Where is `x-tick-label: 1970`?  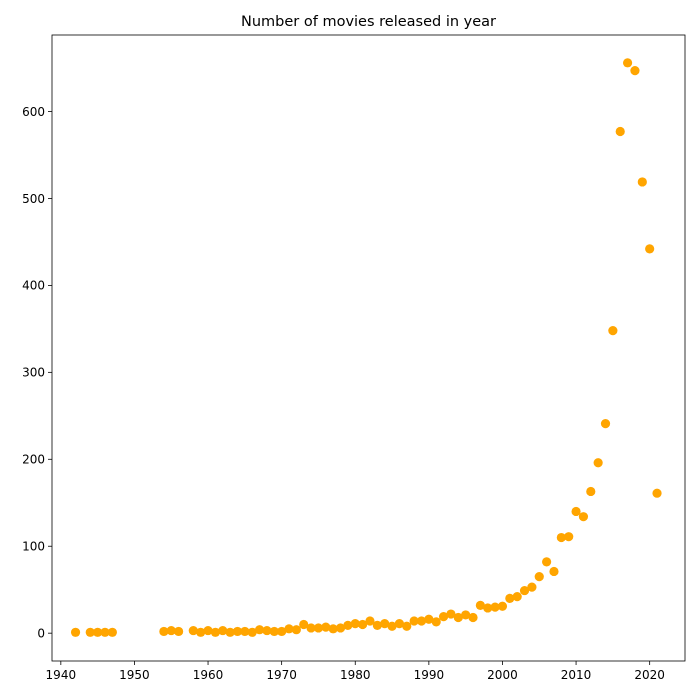
x-tick-label: 1970 is located at coordinates (281, 675).